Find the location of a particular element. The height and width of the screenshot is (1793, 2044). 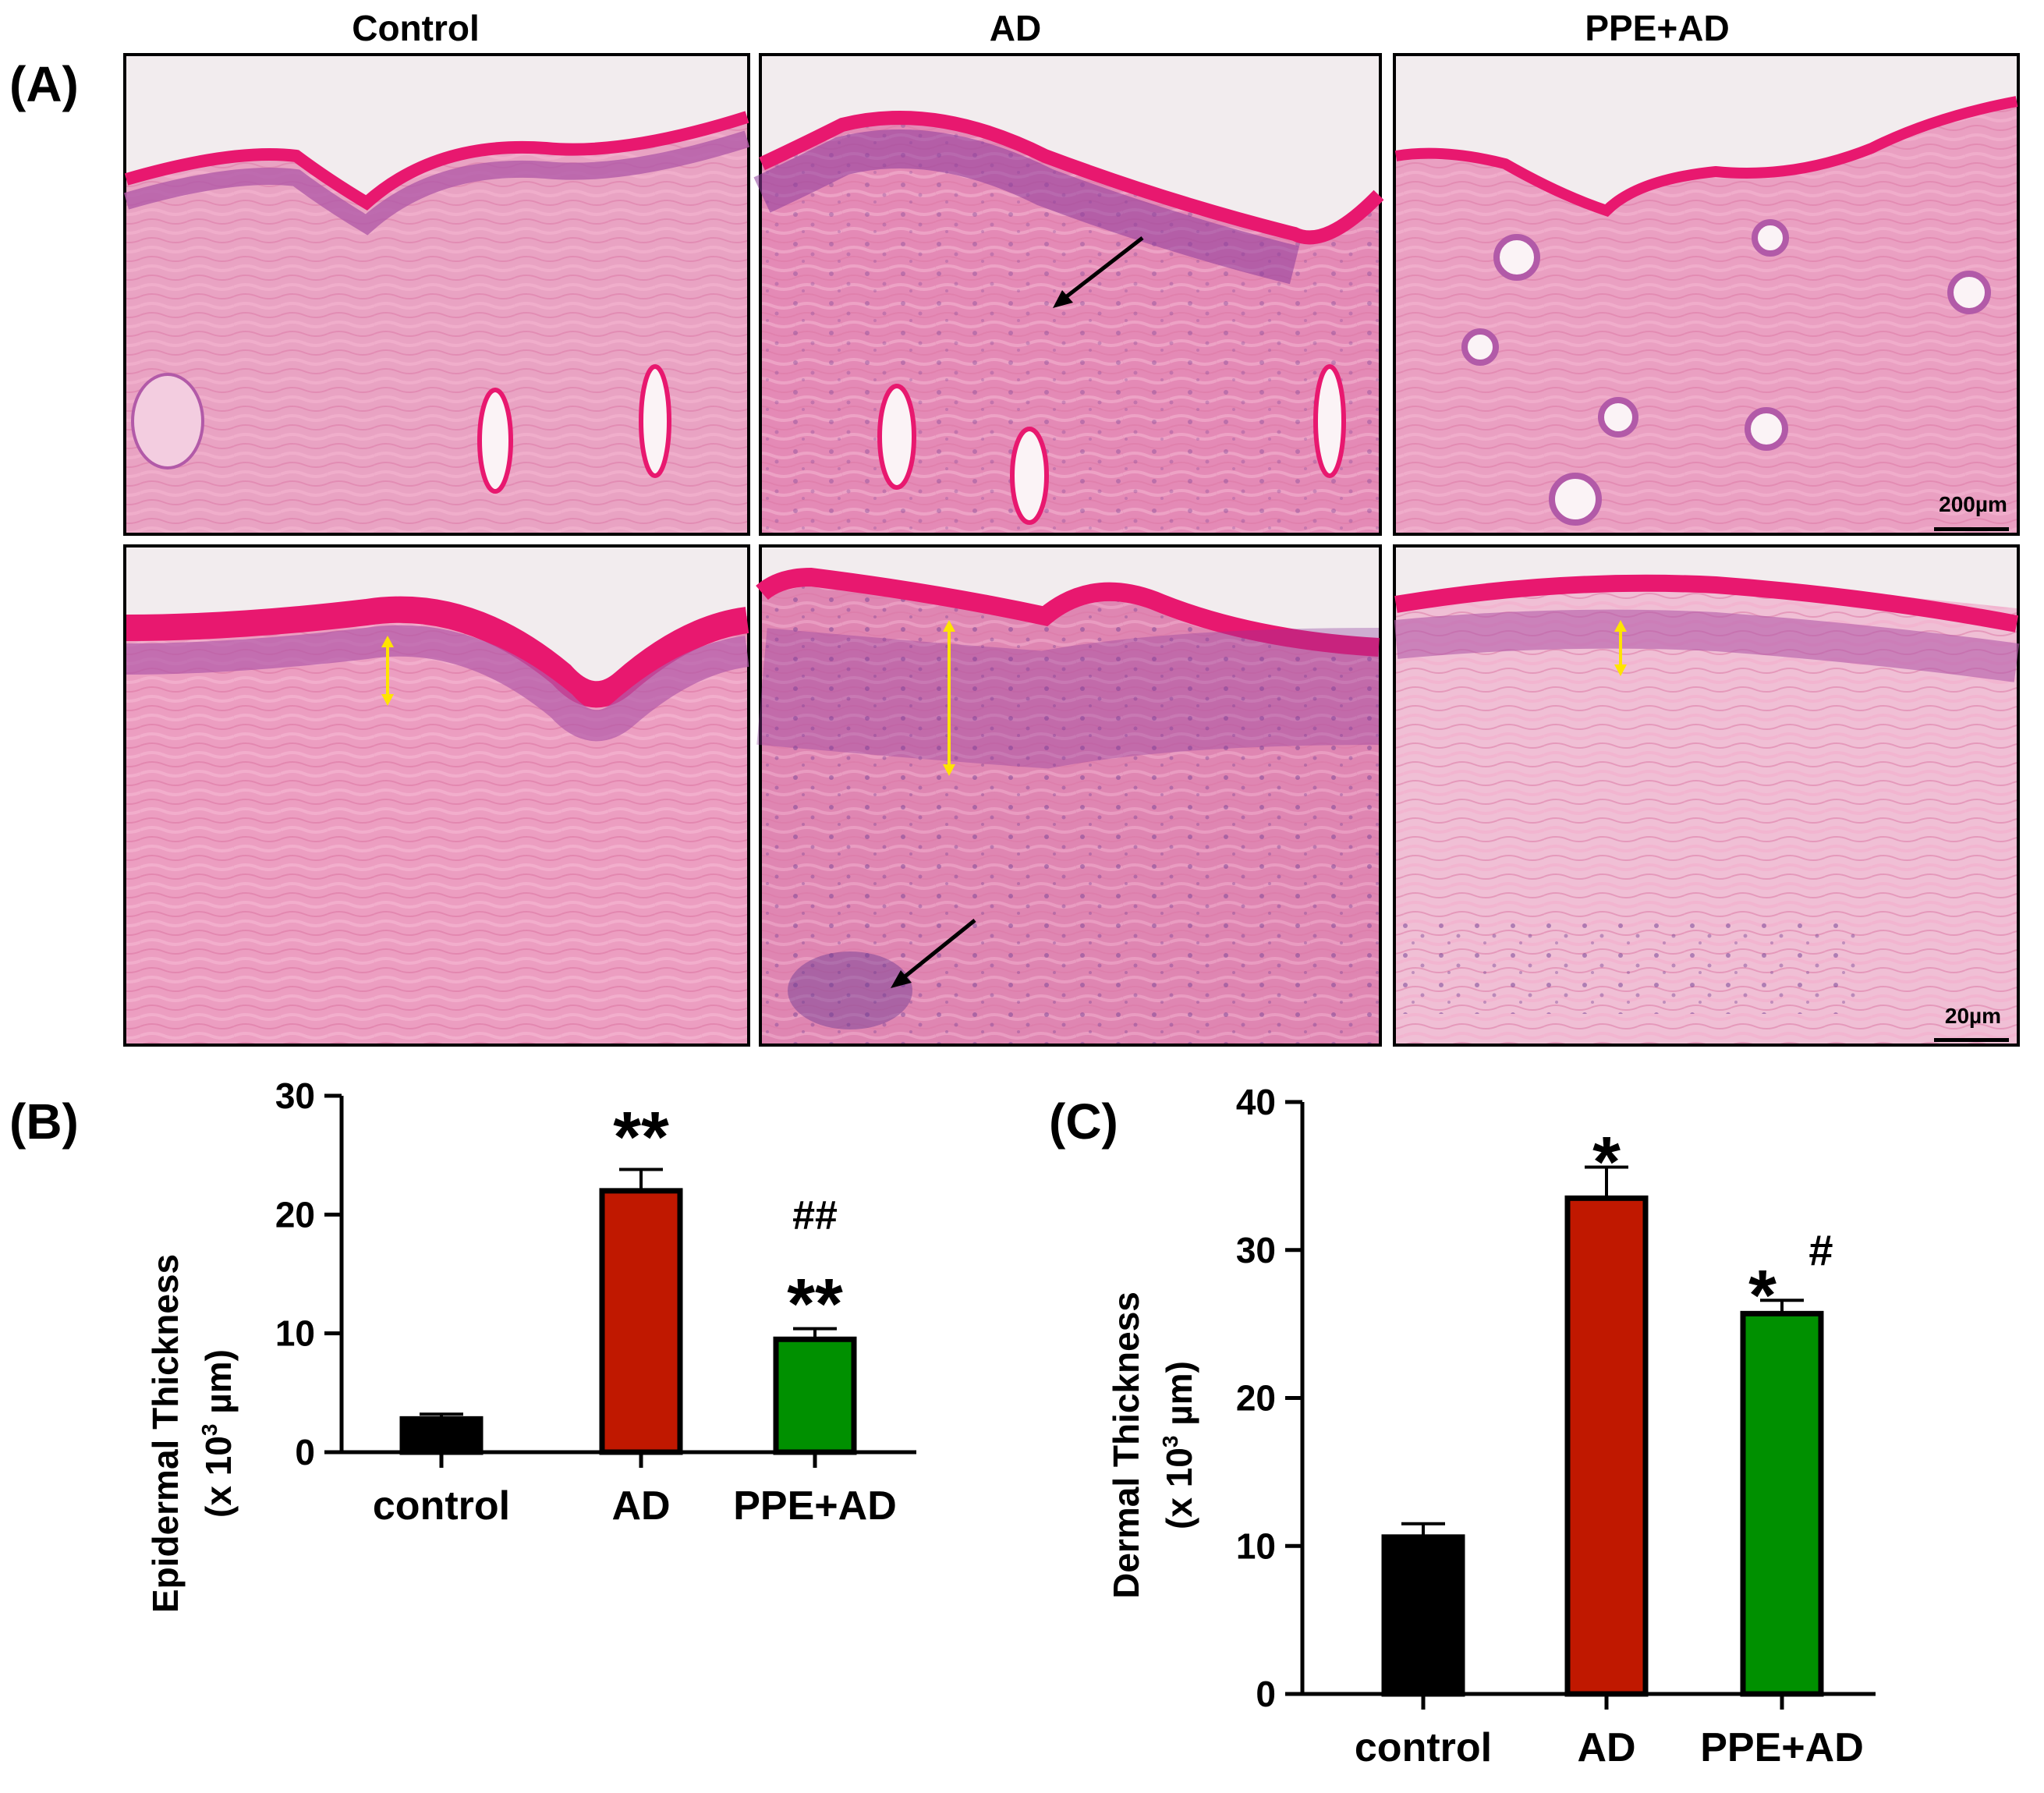

micrograph-ppe-ad-low-mag: 200µm is located at coordinates (1706, 294).